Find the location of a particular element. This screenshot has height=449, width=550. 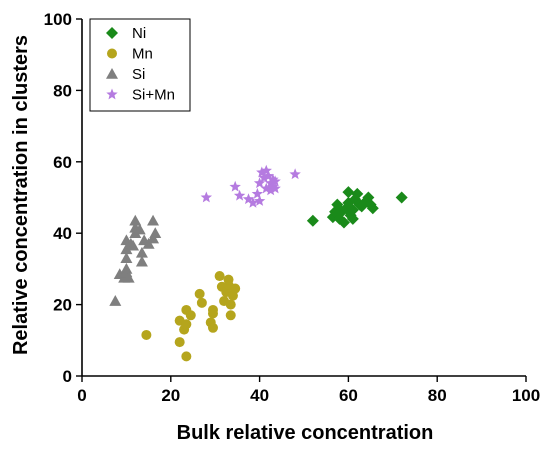

x-tick-label: 0 is located at coordinates (81, 395).